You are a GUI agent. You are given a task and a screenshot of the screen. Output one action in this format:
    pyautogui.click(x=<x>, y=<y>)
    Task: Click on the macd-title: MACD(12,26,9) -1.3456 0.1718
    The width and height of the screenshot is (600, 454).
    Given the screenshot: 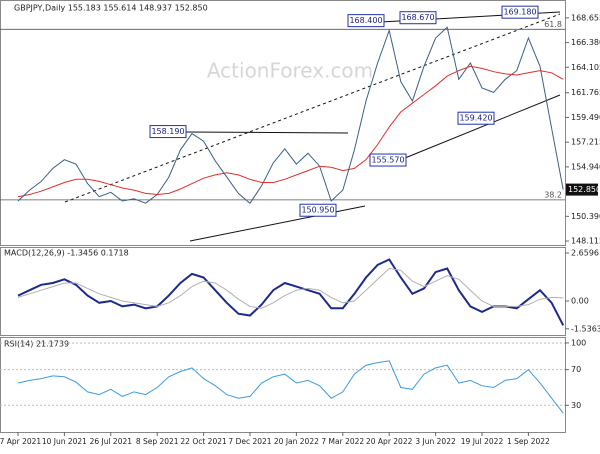 What is the action you would take?
    pyautogui.click(x=66, y=253)
    